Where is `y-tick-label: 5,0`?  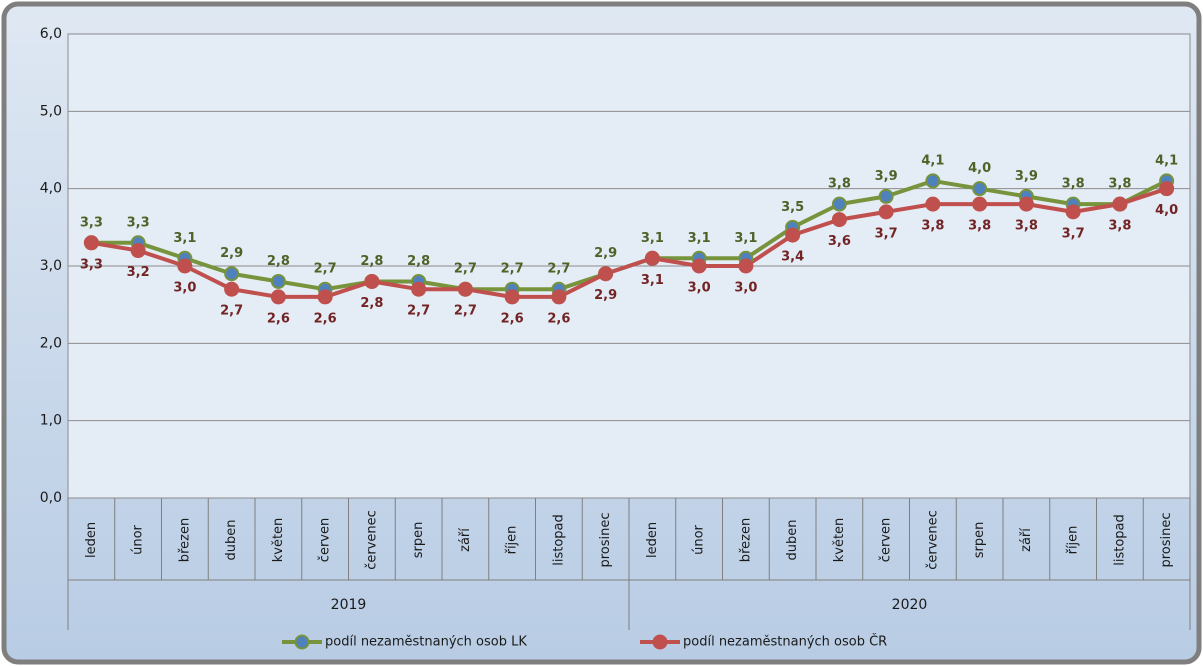 y-tick-label: 5,0 is located at coordinates (51, 111).